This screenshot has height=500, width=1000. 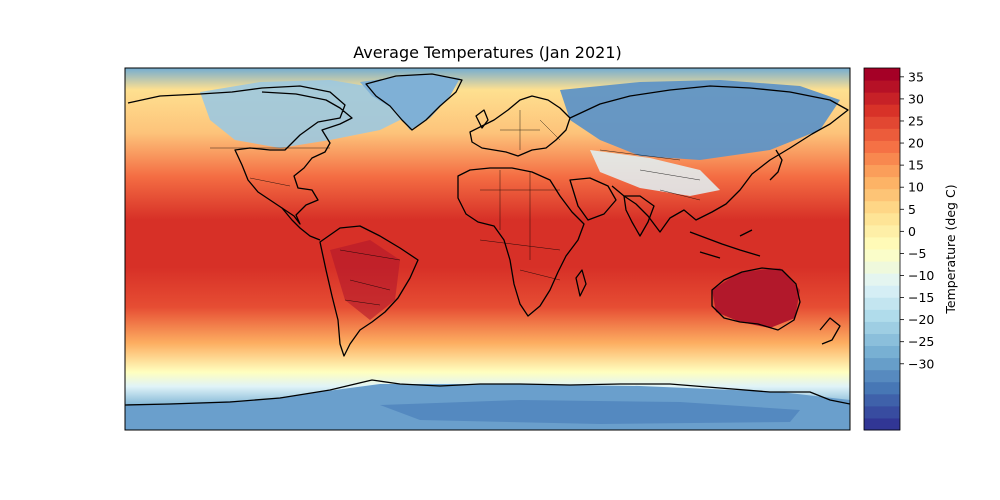 What do you see at coordinates (776, 165) in the screenshot?
I see `japan-coast` at bounding box center [776, 165].